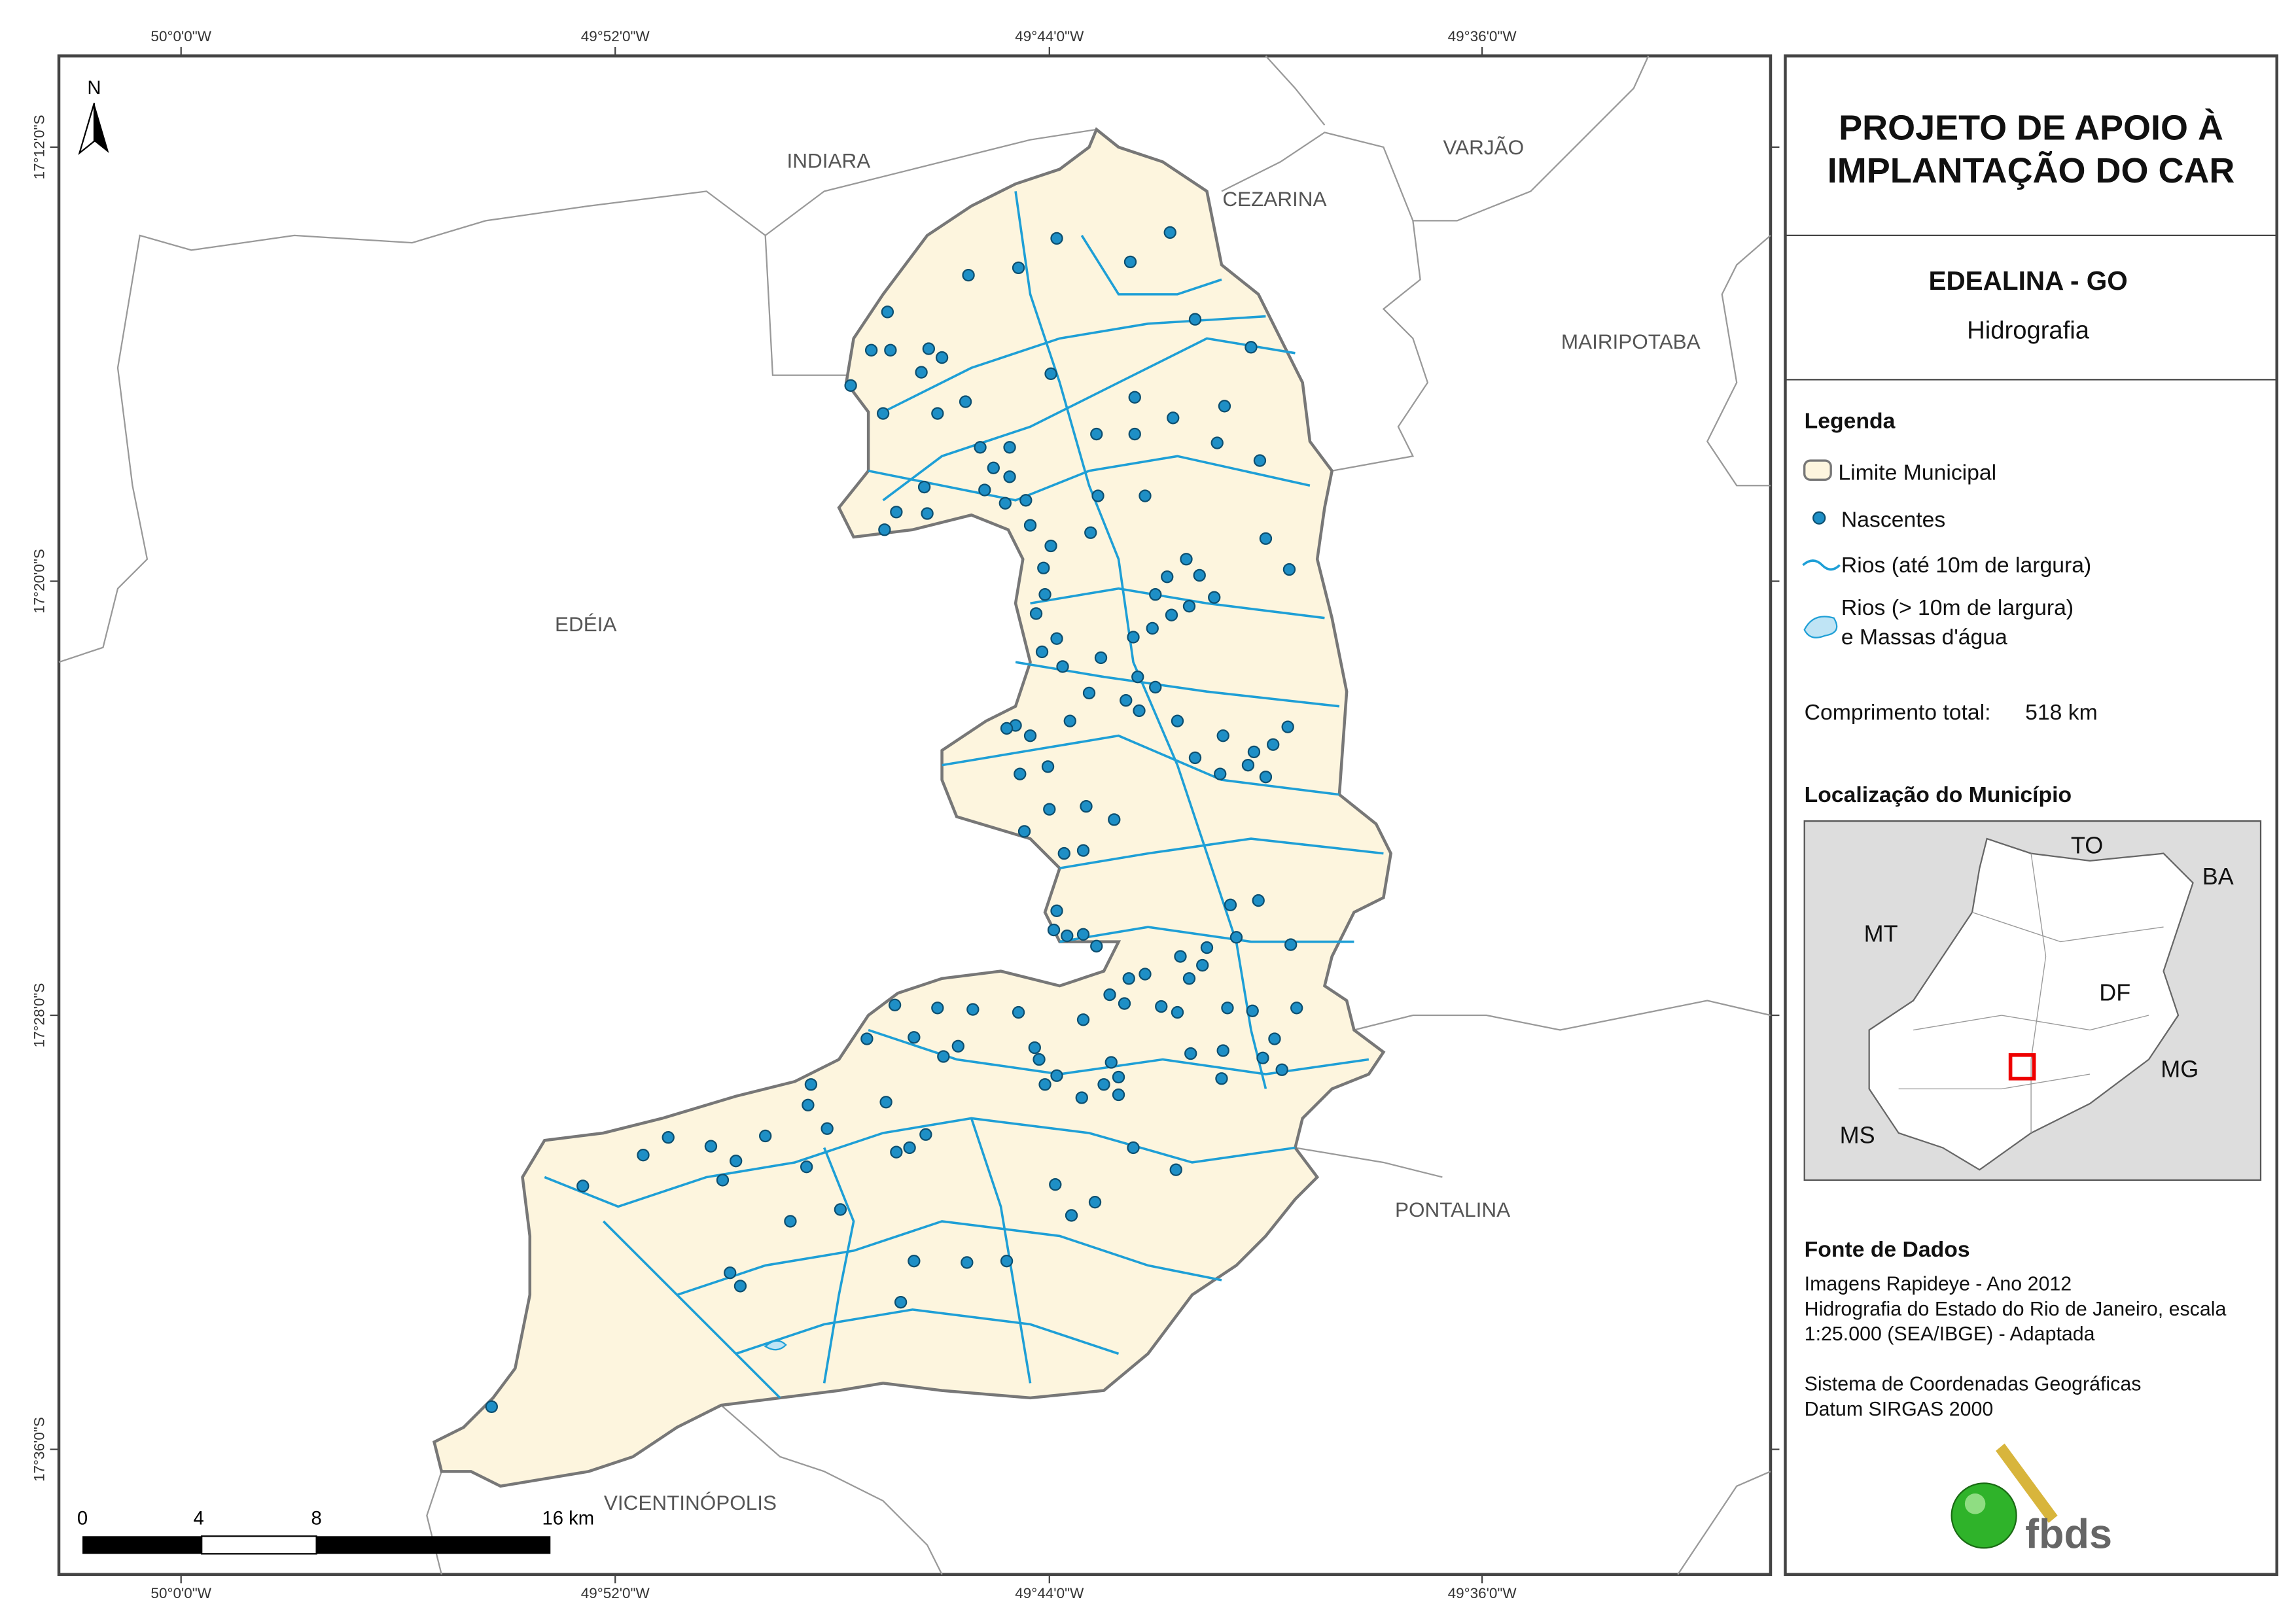  I want to click on legend-item: Nascentes, so click(1893, 519).